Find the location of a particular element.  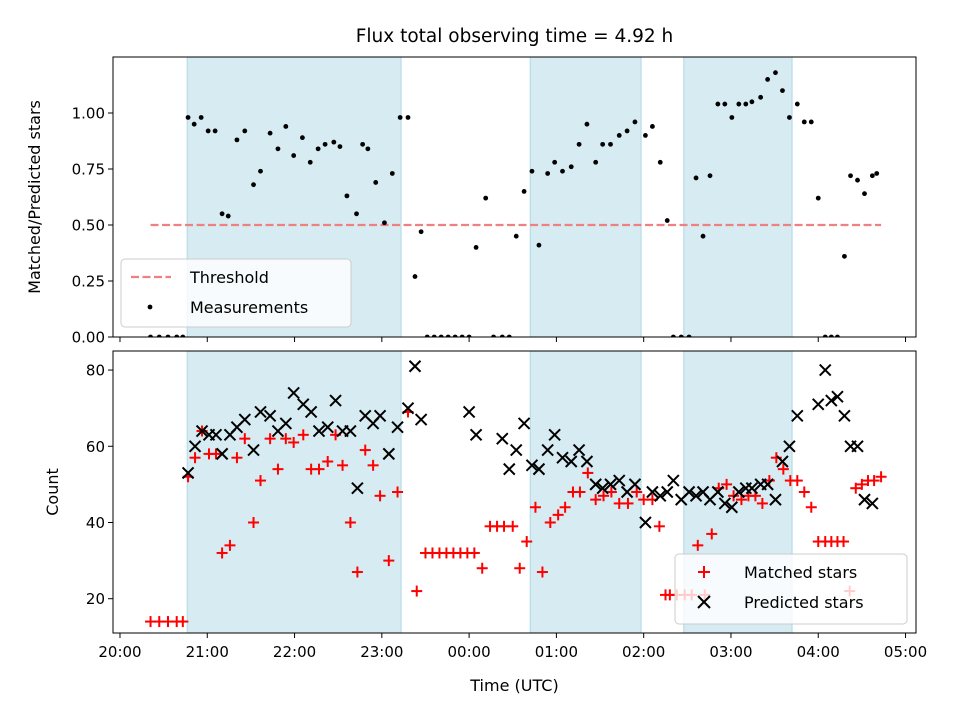

x-axis-label: Time (UTC) is located at coordinates (513, 685).